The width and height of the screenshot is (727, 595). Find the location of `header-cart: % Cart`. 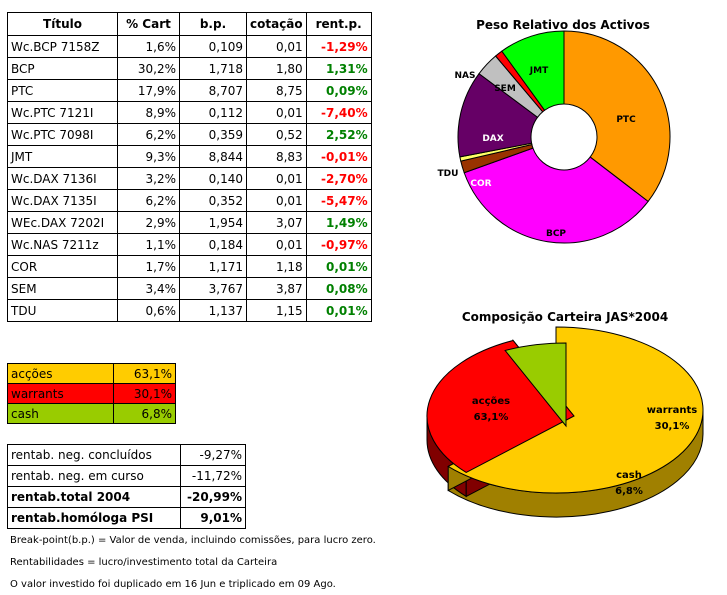

header-cart: % Cart is located at coordinates (148, 24).